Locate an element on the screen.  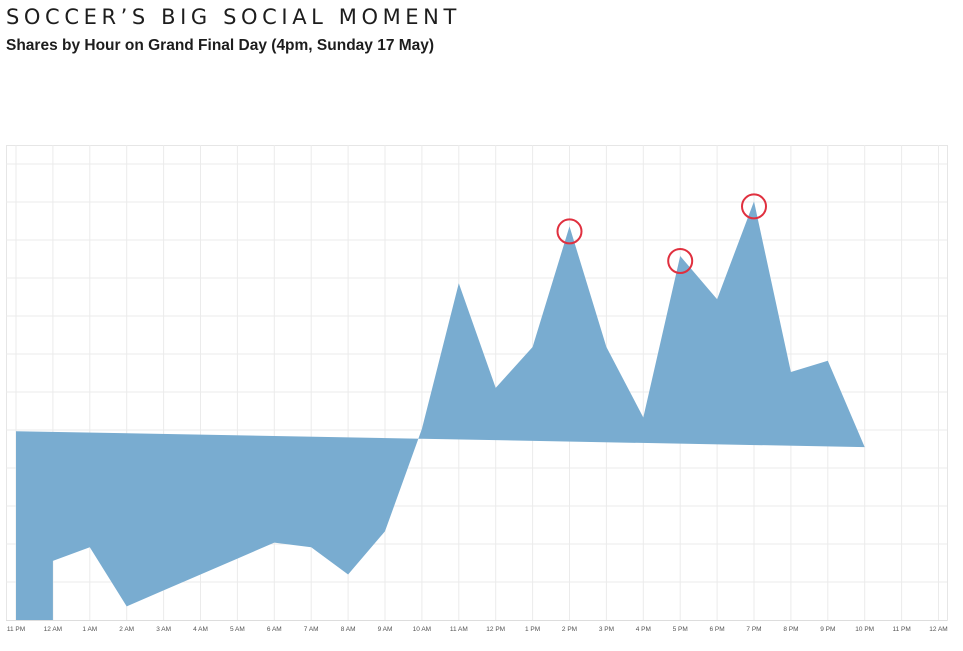
data-point-2-am is located at coordinates (127, 606).